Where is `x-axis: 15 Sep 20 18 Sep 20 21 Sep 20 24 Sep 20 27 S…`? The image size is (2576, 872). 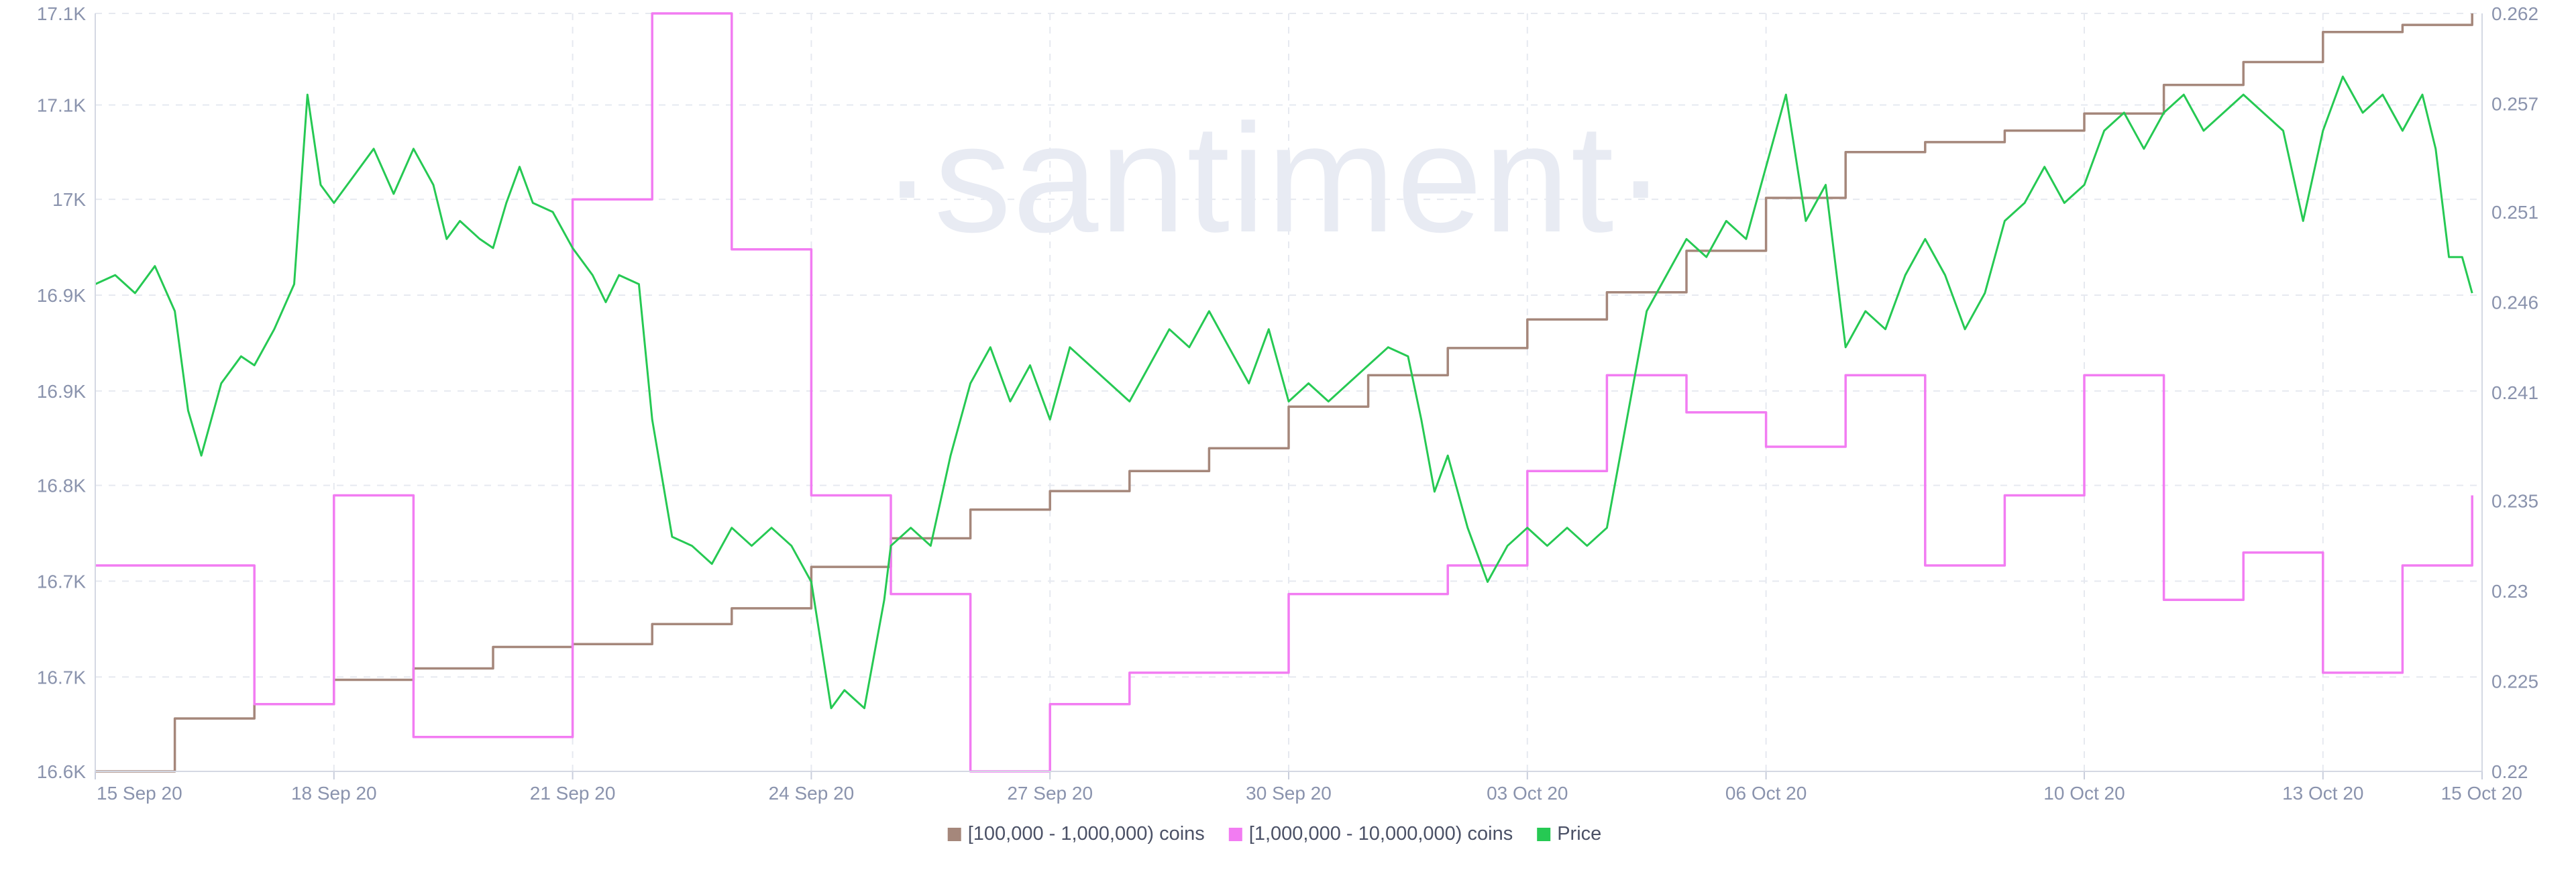
x-axis: 15 Sep 20 18 Sep 20 21 Sep 20 24 Sep 20 27 S… is located at coordinates (1308, 788).